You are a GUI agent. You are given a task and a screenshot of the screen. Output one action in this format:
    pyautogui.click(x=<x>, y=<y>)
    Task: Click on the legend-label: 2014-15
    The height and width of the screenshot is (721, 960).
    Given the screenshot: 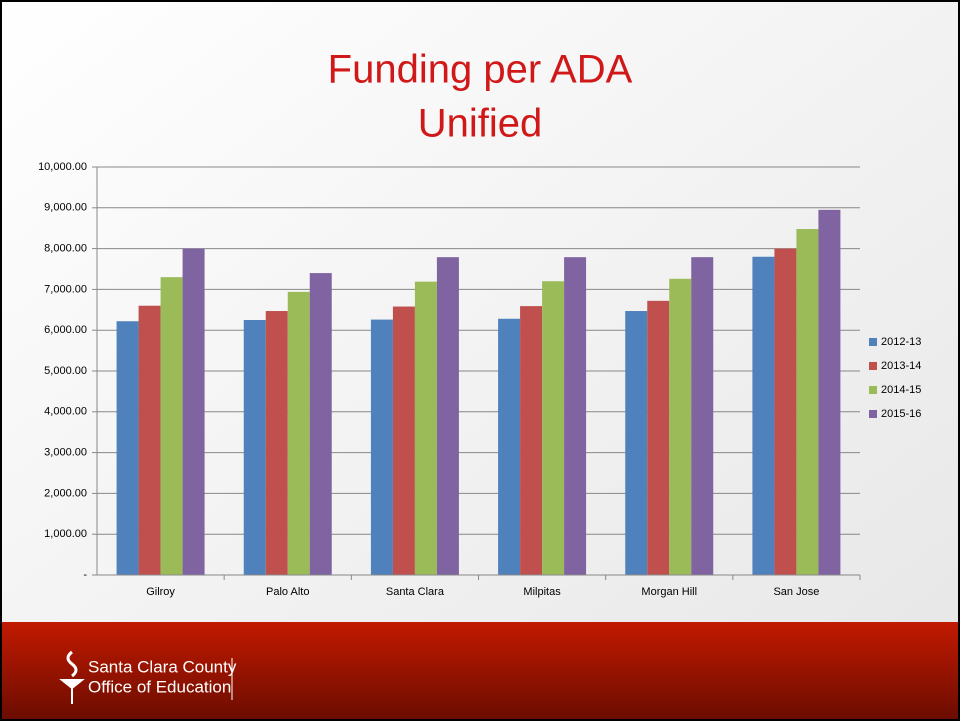 What is the action you would take?
    pyautogui.click(x=901, y=390)
    